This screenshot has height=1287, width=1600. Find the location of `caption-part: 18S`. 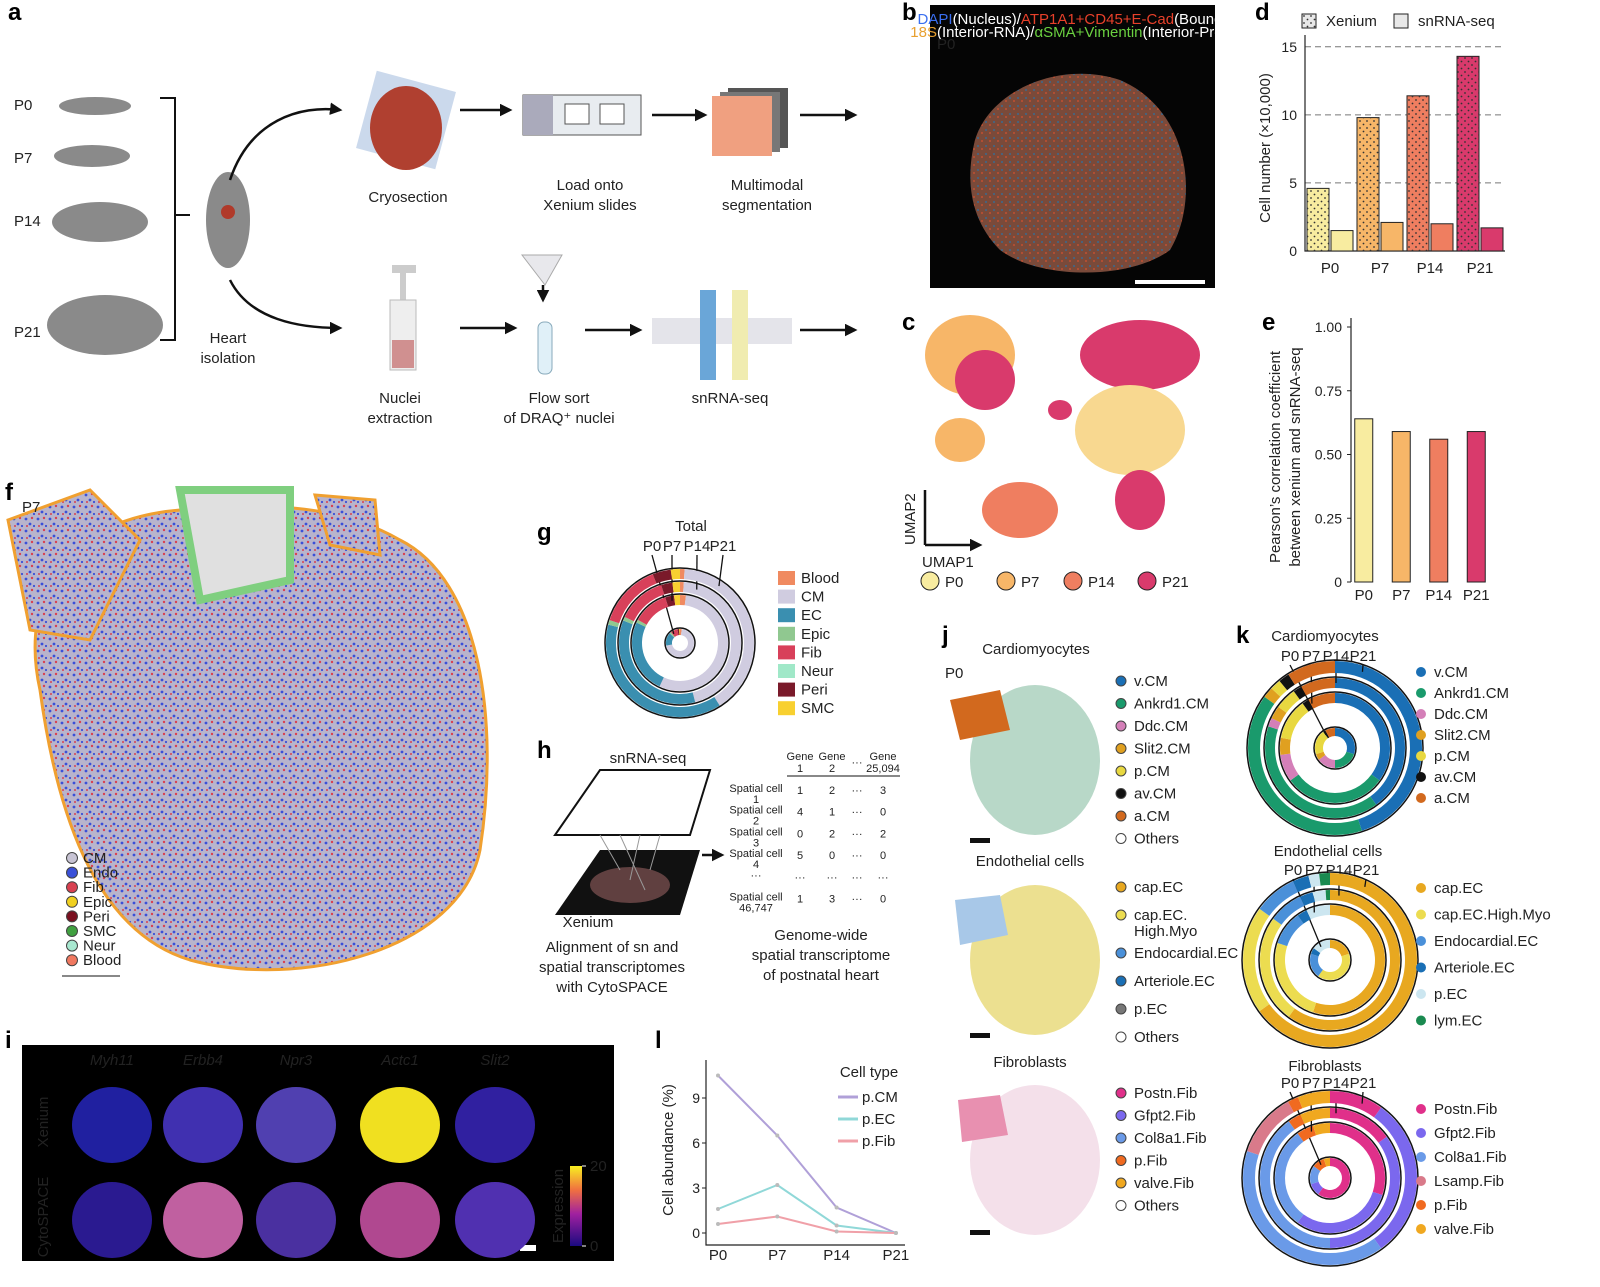

caption-part: 18S is located at coordinates (923, 32).